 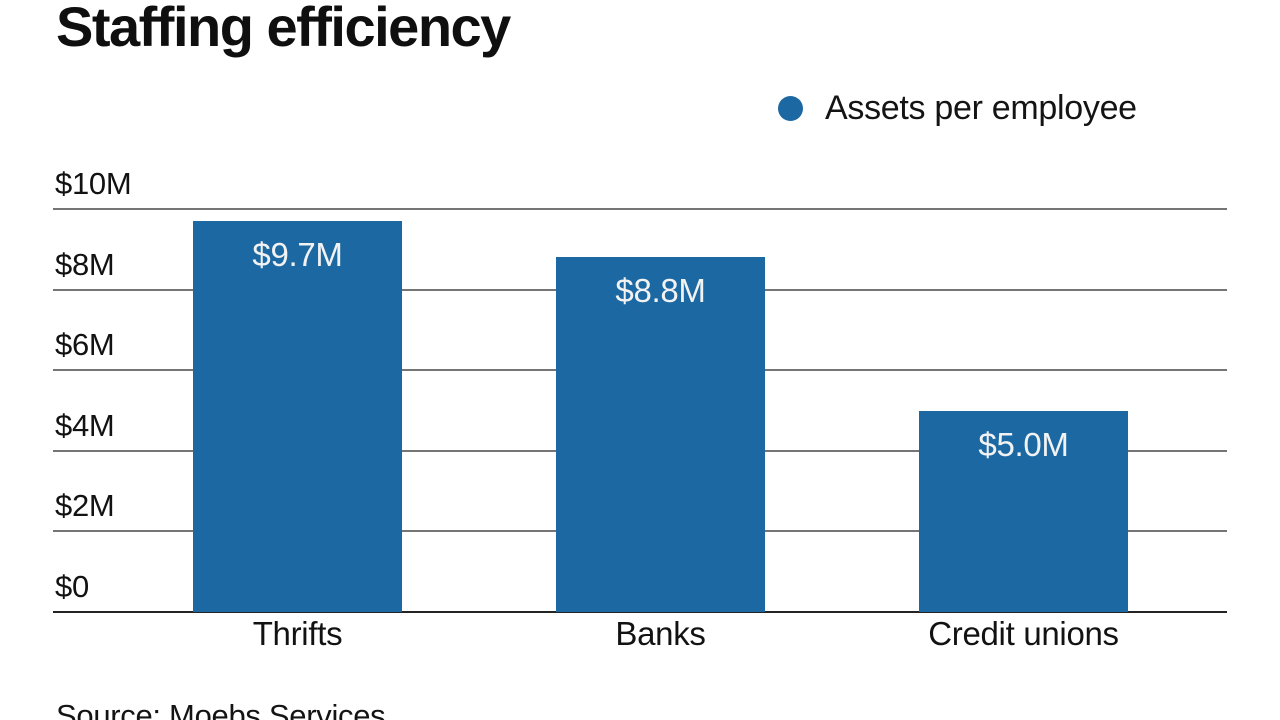 I want to click on chart-title: Staffing efficiency, so click(x=283, y=29).